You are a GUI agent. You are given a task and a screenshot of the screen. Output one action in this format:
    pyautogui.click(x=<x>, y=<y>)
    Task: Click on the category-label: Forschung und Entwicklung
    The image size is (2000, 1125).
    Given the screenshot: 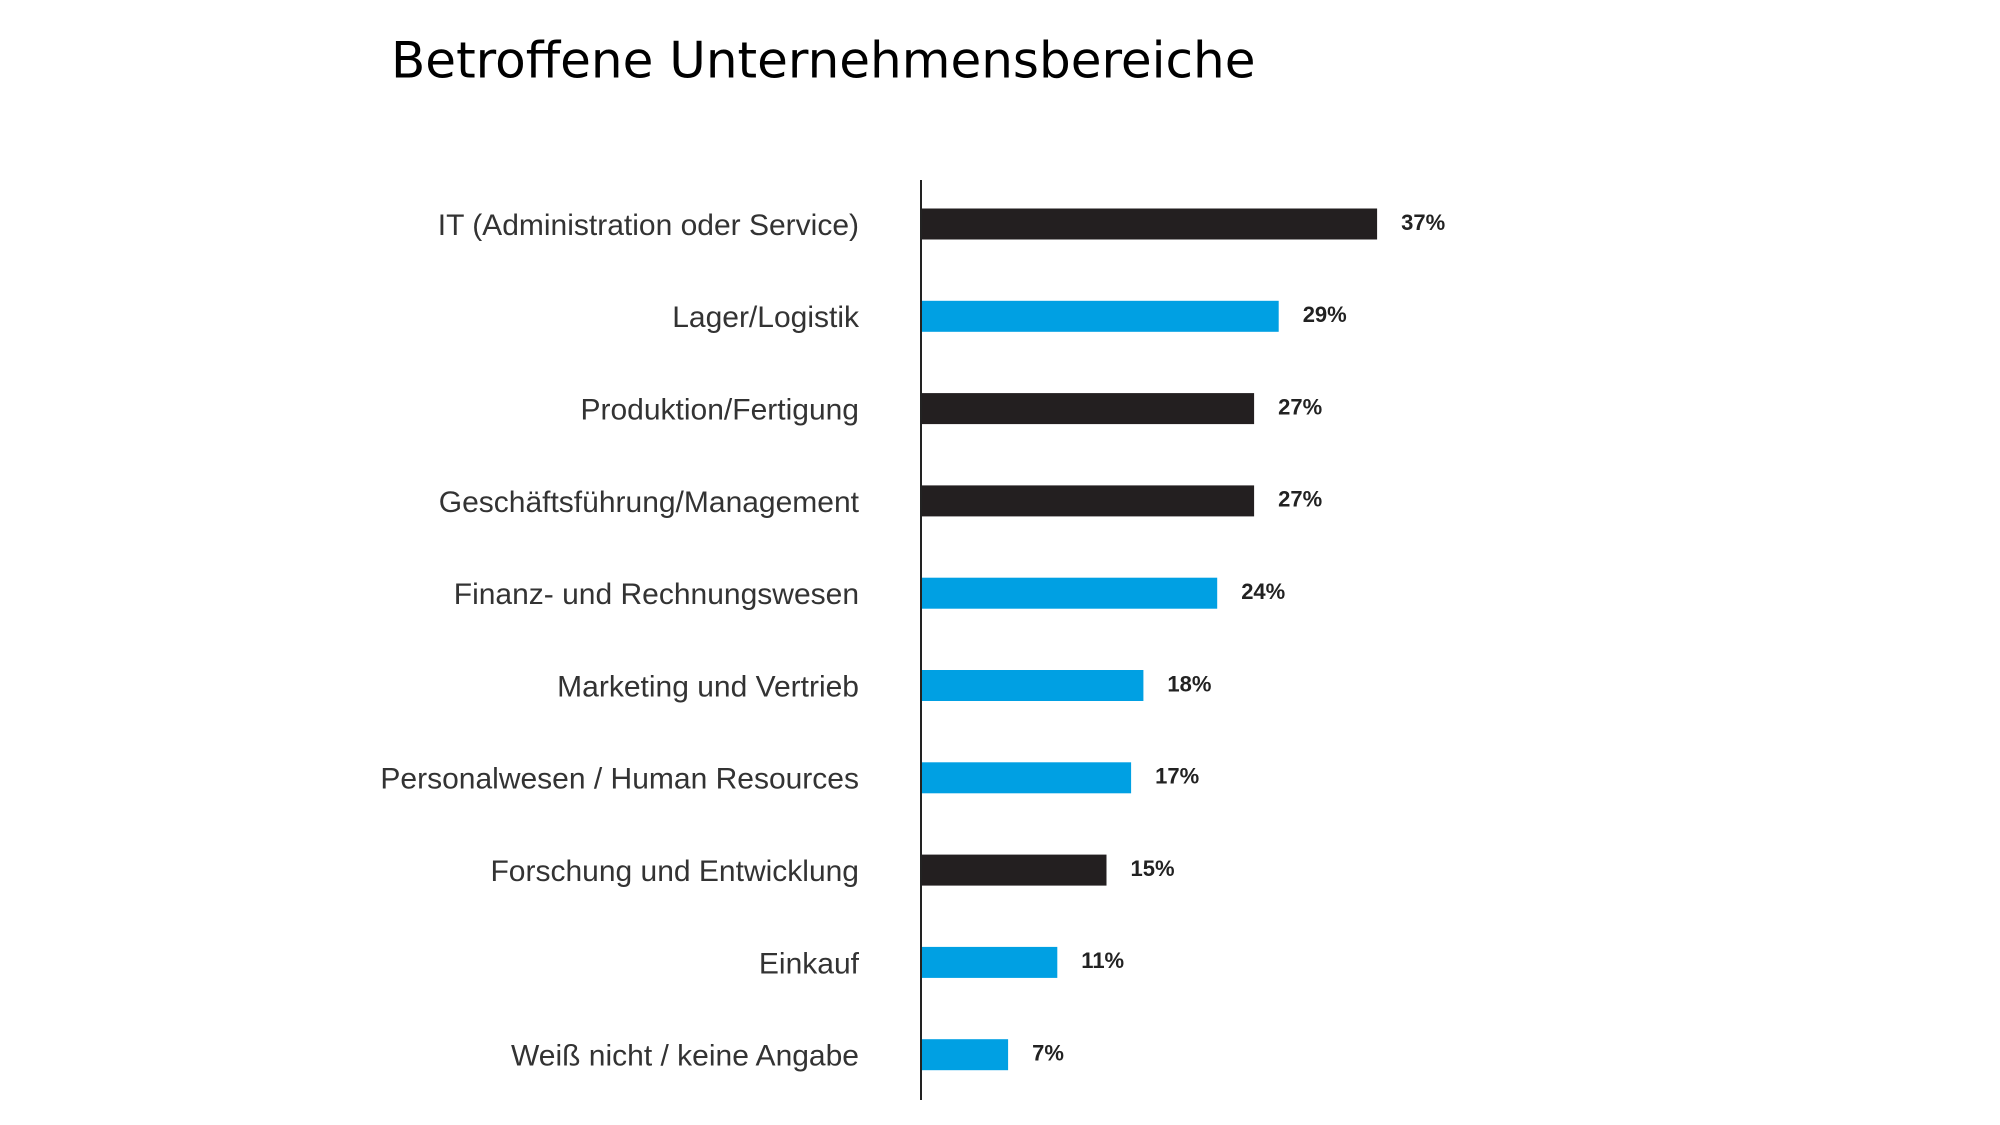 What is the action you would take?
    pyautogui.click(x=674, y=871)
    